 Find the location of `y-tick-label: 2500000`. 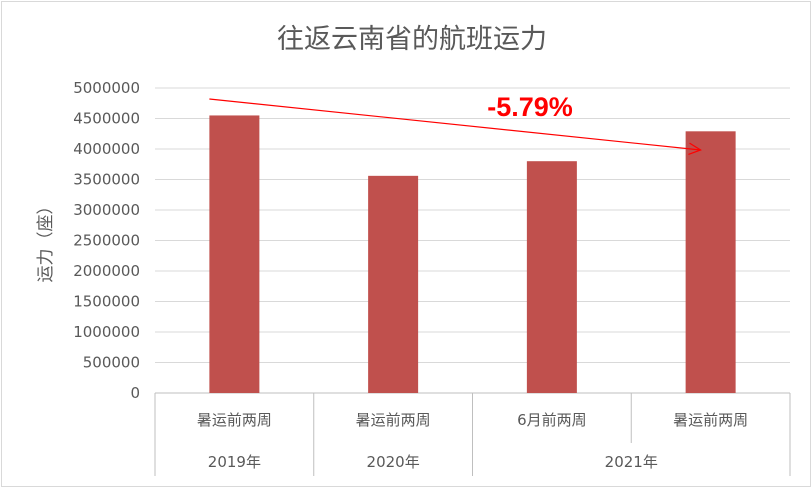

y-tick-label: 2500000 is located at coordinates (106, 241).